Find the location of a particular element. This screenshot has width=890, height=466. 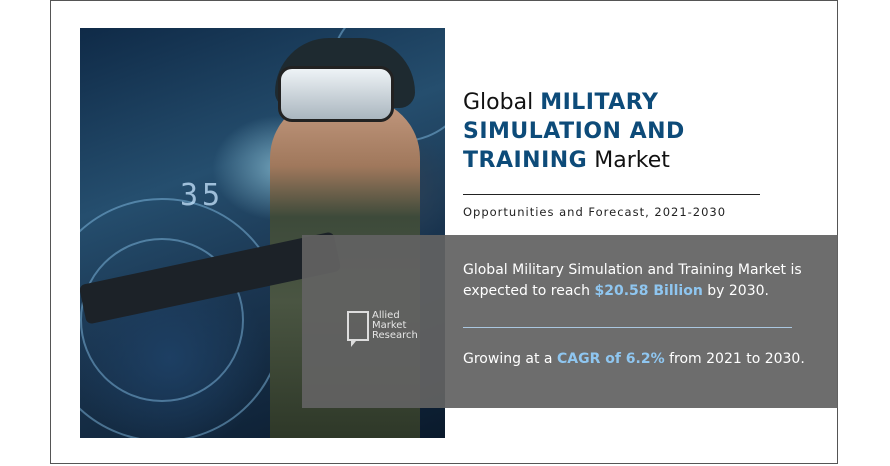

logo-line: Market is located at coordinates (389, 325).